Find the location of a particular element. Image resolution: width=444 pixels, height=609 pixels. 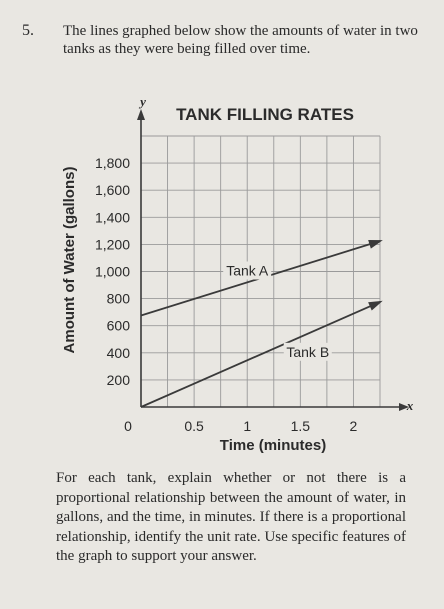

x-tick-label: 1.5 is located at coordinates (301, 426).